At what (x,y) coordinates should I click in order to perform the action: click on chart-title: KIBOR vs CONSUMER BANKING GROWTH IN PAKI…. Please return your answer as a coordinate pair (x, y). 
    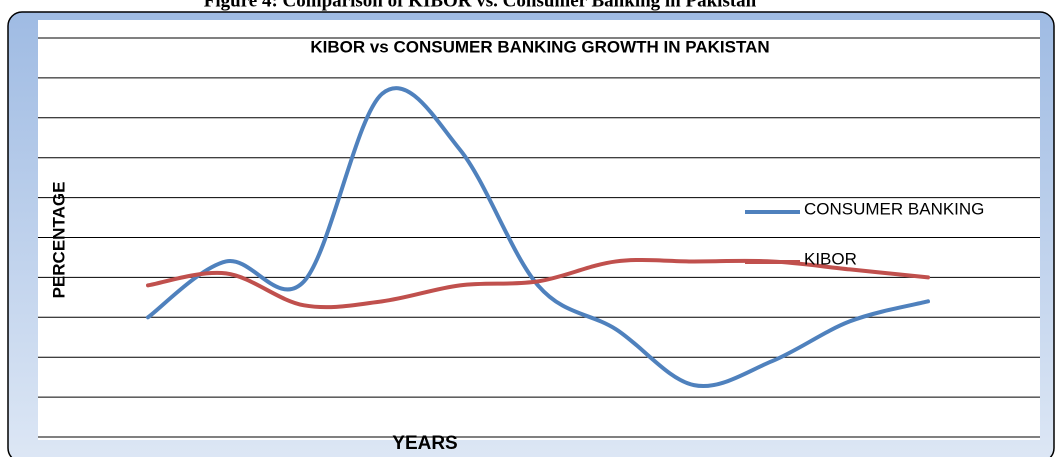
    Looking at the image, I should click on (539, 46).